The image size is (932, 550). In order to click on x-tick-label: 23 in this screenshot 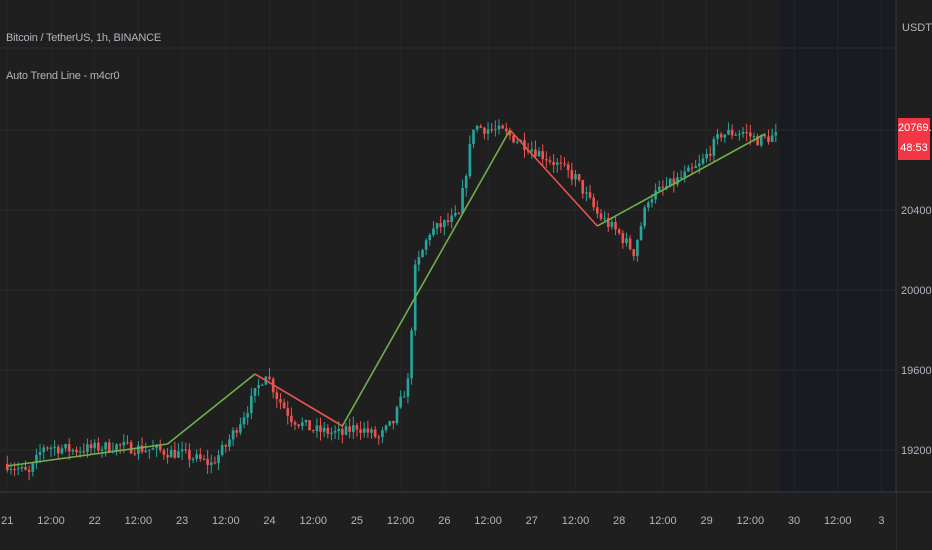, I will do `click(182, 521)`.